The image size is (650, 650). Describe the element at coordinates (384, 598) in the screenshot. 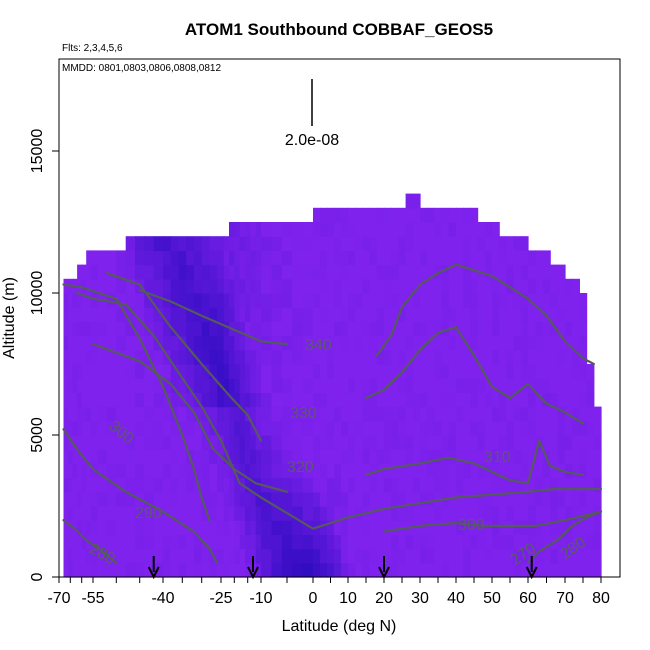

I see `x-tick-label: 20` at that location.